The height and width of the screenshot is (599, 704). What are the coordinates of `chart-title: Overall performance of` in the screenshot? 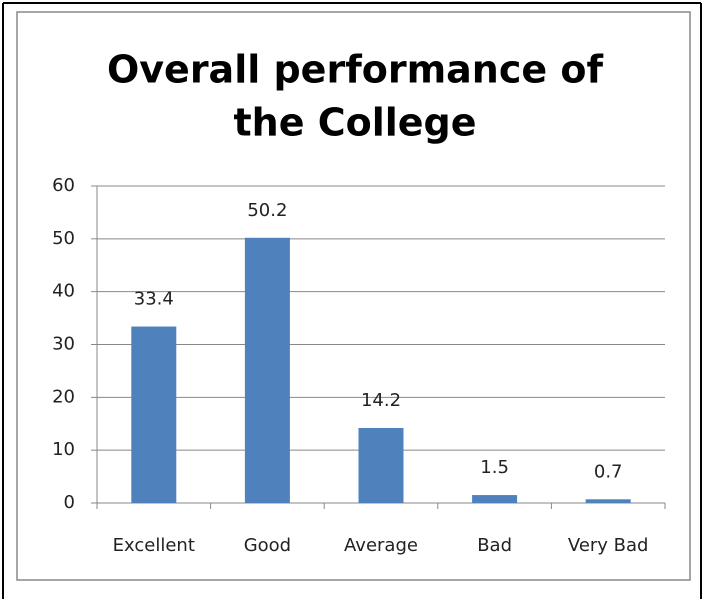 It's located at (355, 70).